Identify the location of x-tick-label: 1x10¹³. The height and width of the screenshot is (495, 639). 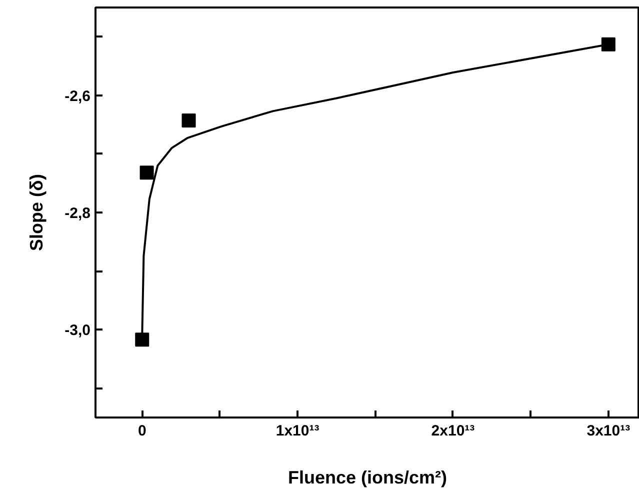
(298, 431).